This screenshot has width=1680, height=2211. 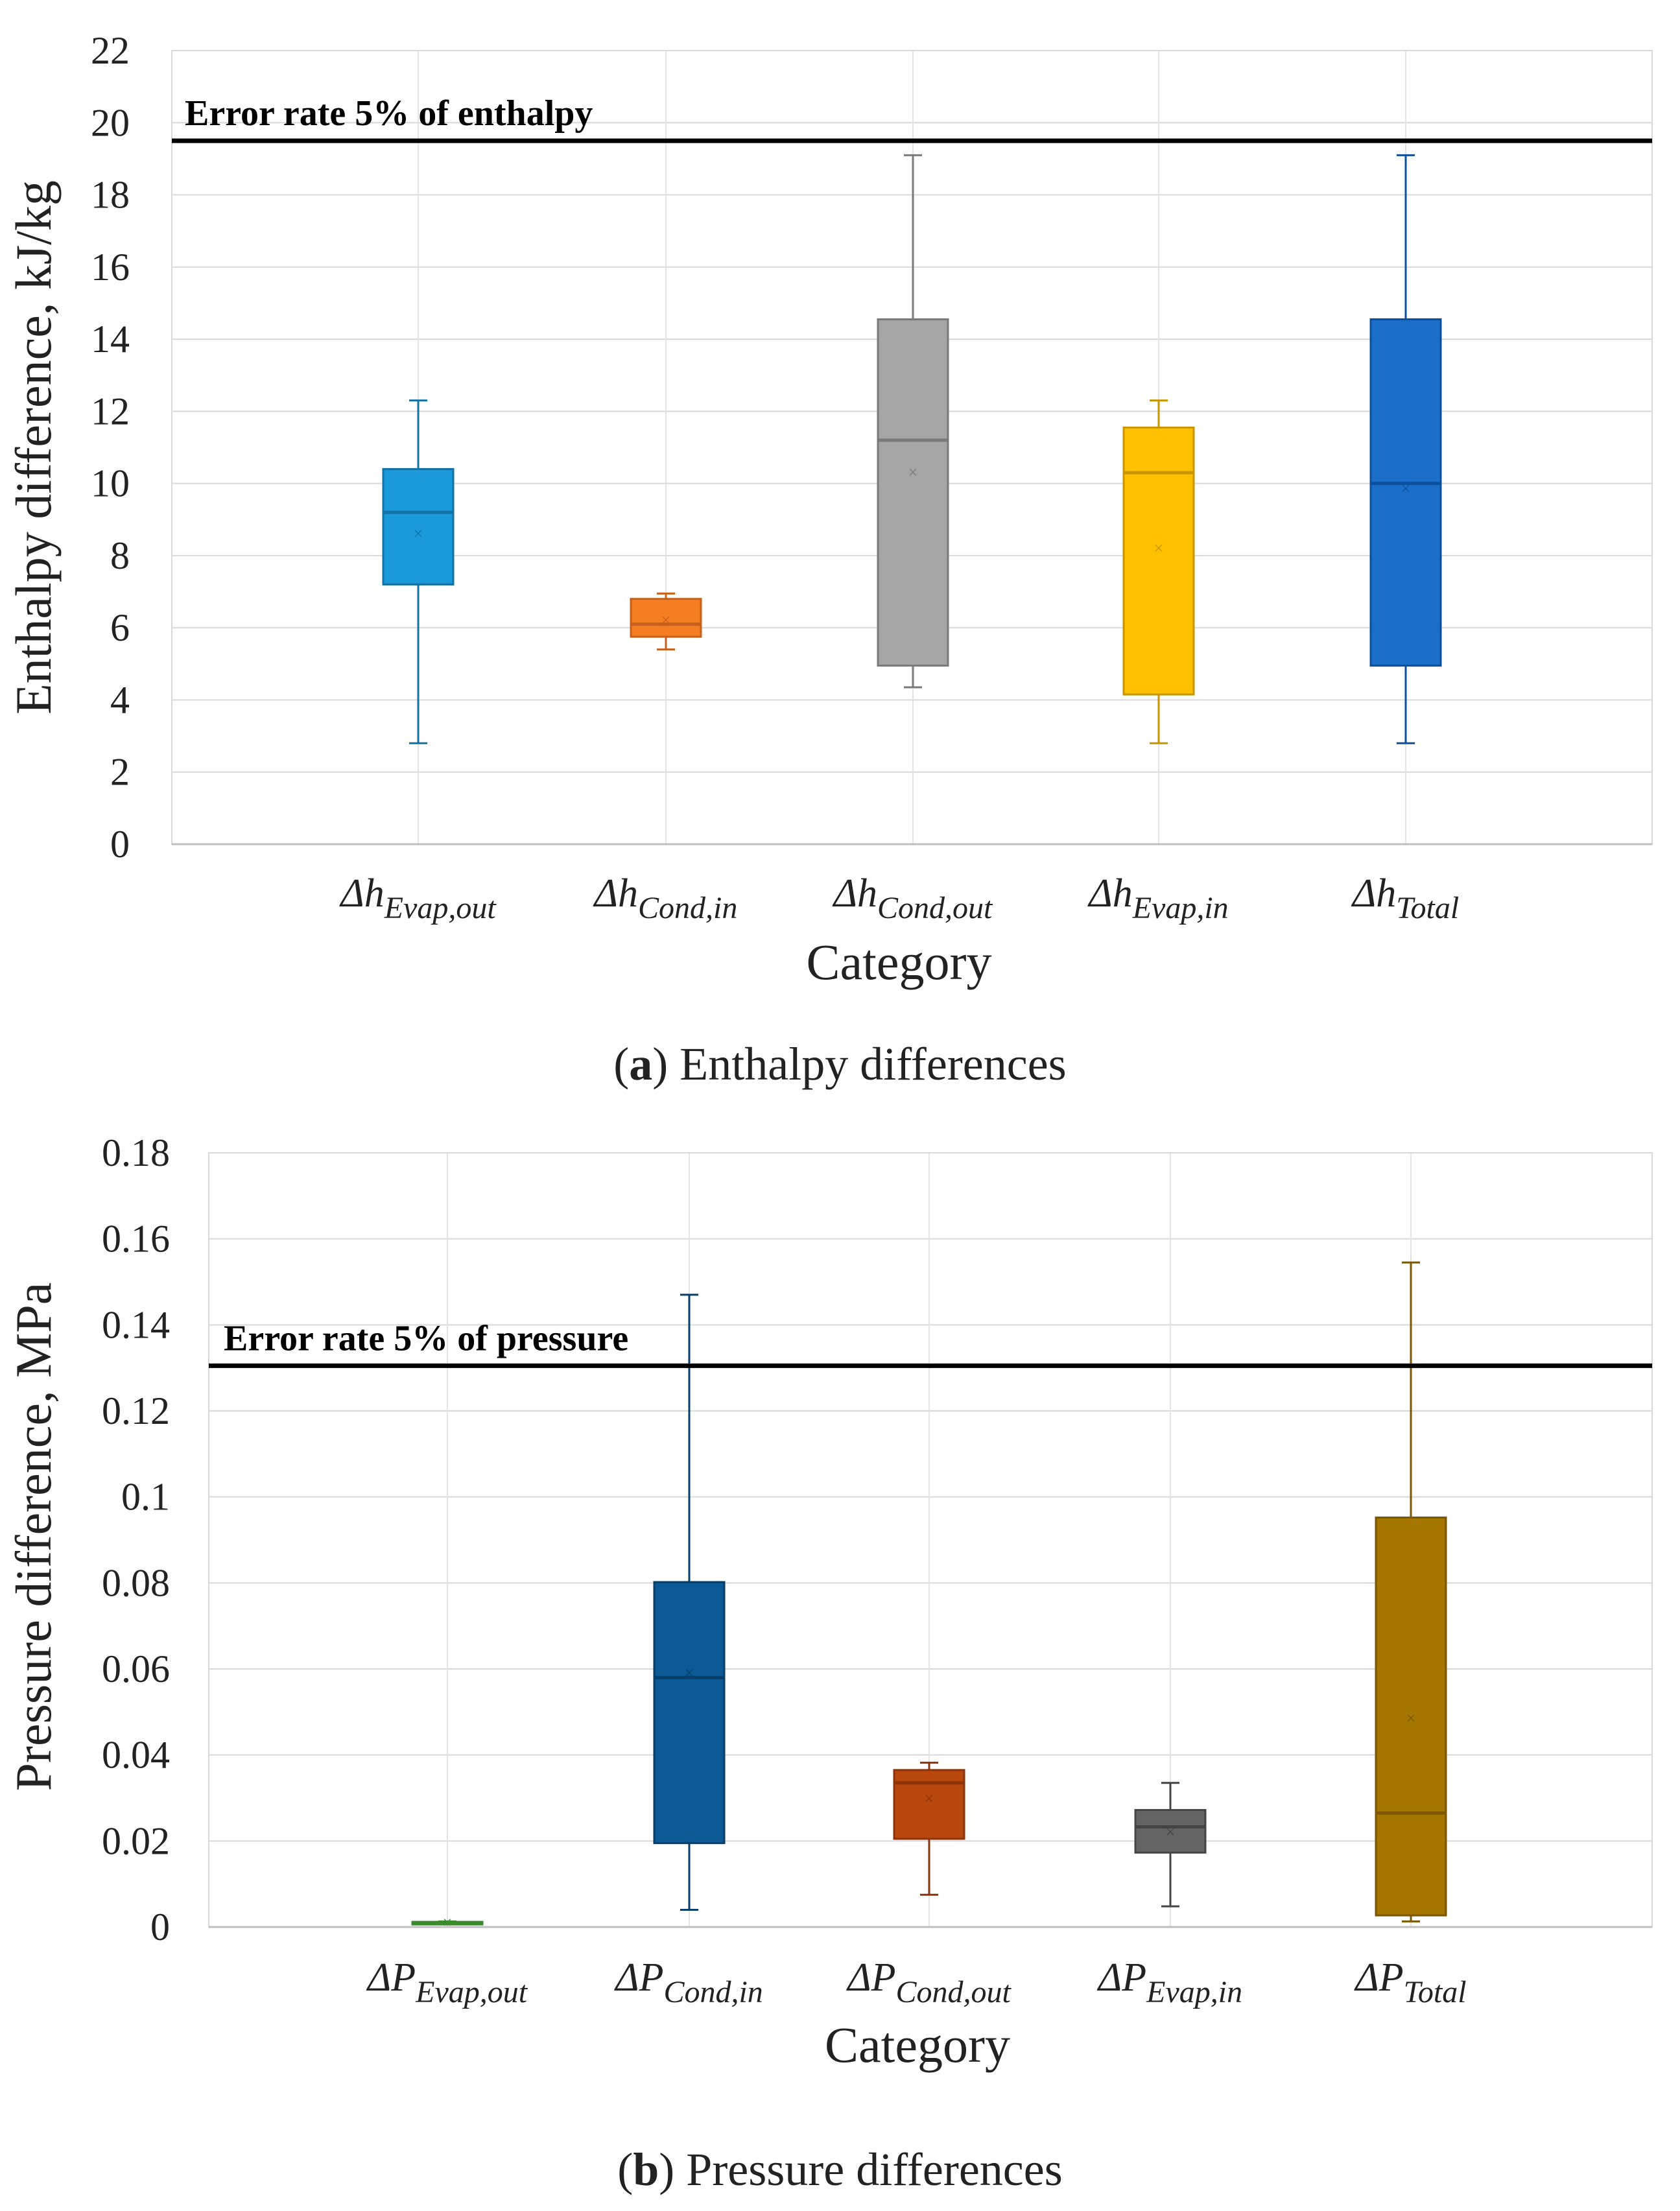 I want to click on threshold-label: Error rate 5% of enthalpy, so click(x=389, y=114).